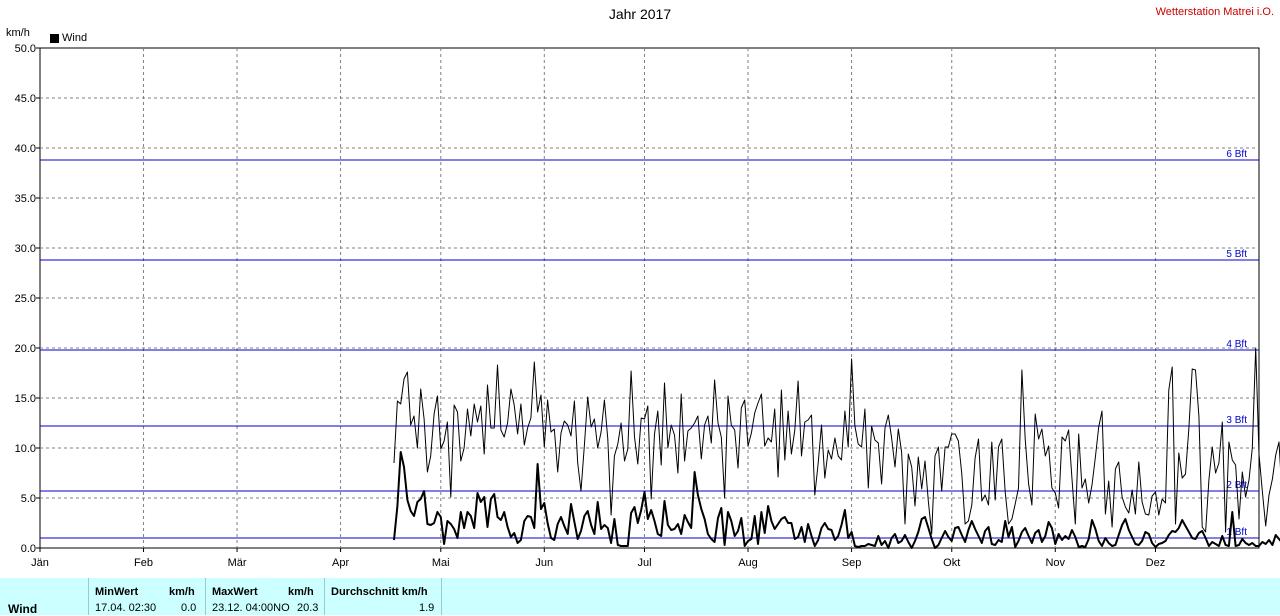 The image size is (1280, 616). Describe the element at coordinates (182, 592) in the screenshot. I see `min-unit: km/h` at that location.